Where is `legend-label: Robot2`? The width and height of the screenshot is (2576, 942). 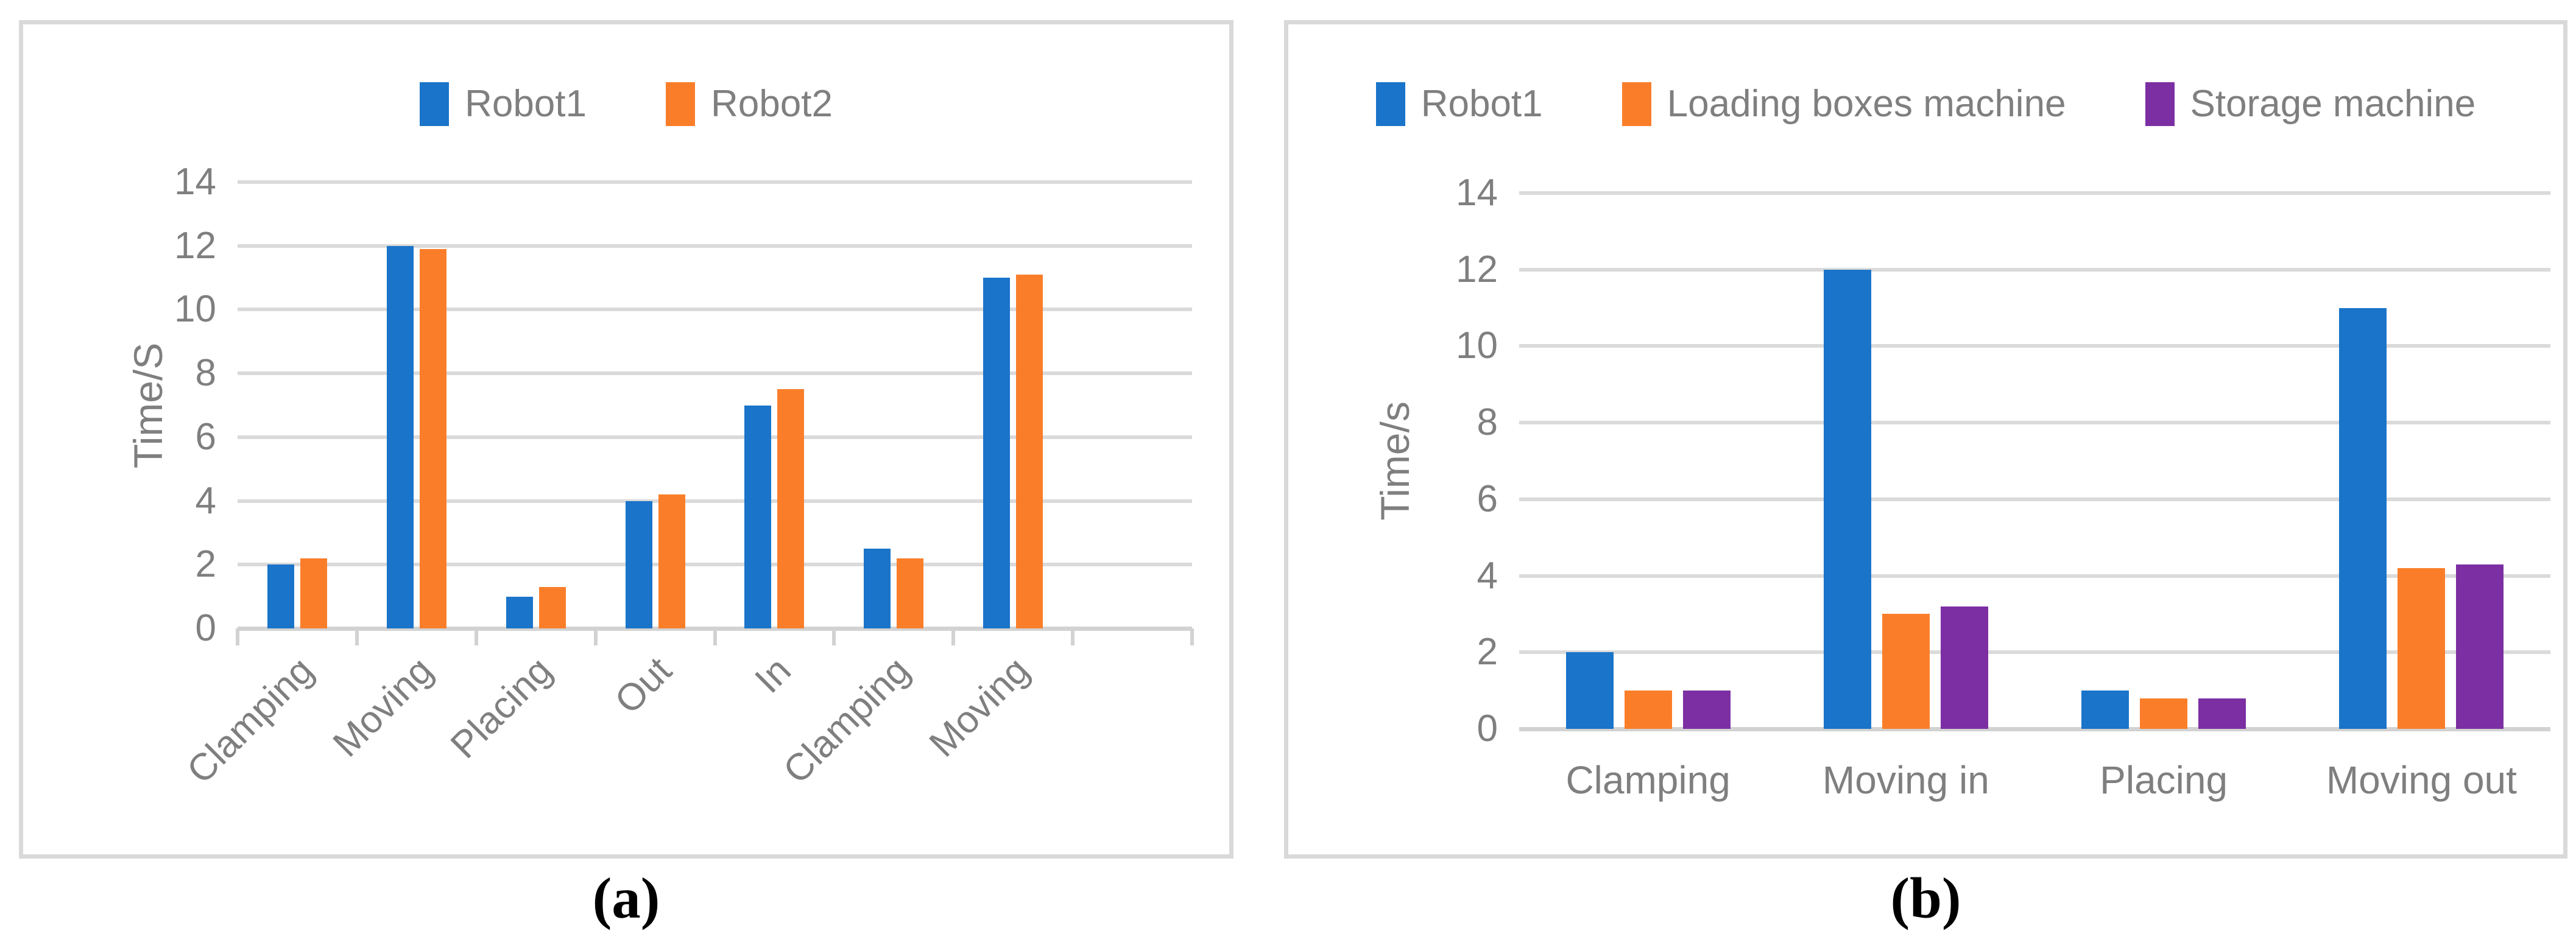
legend-label: Robot2 is located at coordinates (772, 104).